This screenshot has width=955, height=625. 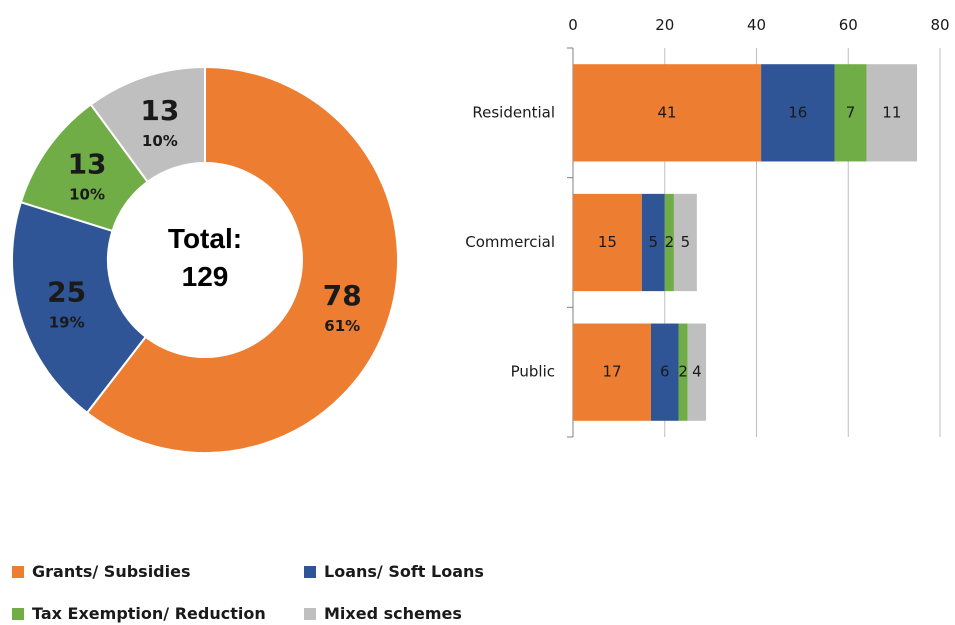 I want to click on bar-value-label: 4, so click(x=697, y=372).